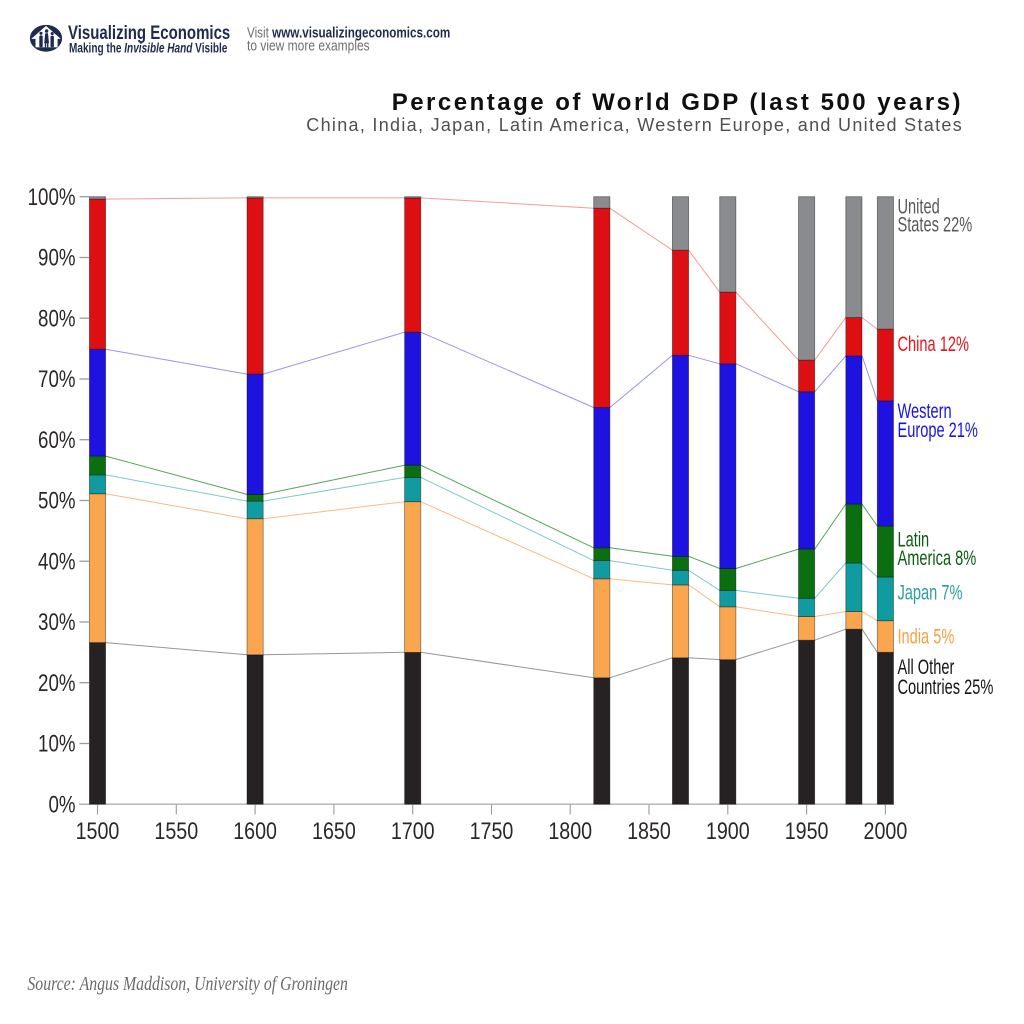  Describe the element at coordinates (570, 830) in the screenshot. I see `svg-text: 1800` at that location.